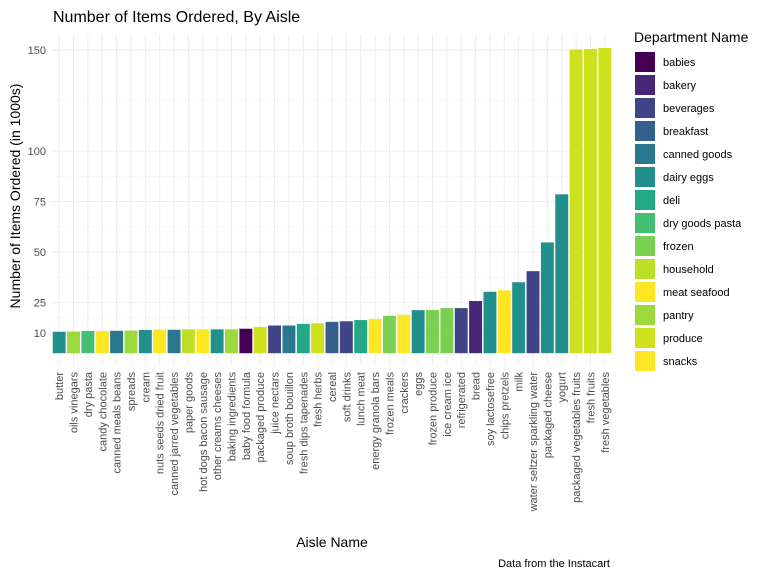 This screenshot has height=576, width=768. Describe the element at coordinates (40, 253) in the screenshot. I see `y-tick-label: 50` at that location.